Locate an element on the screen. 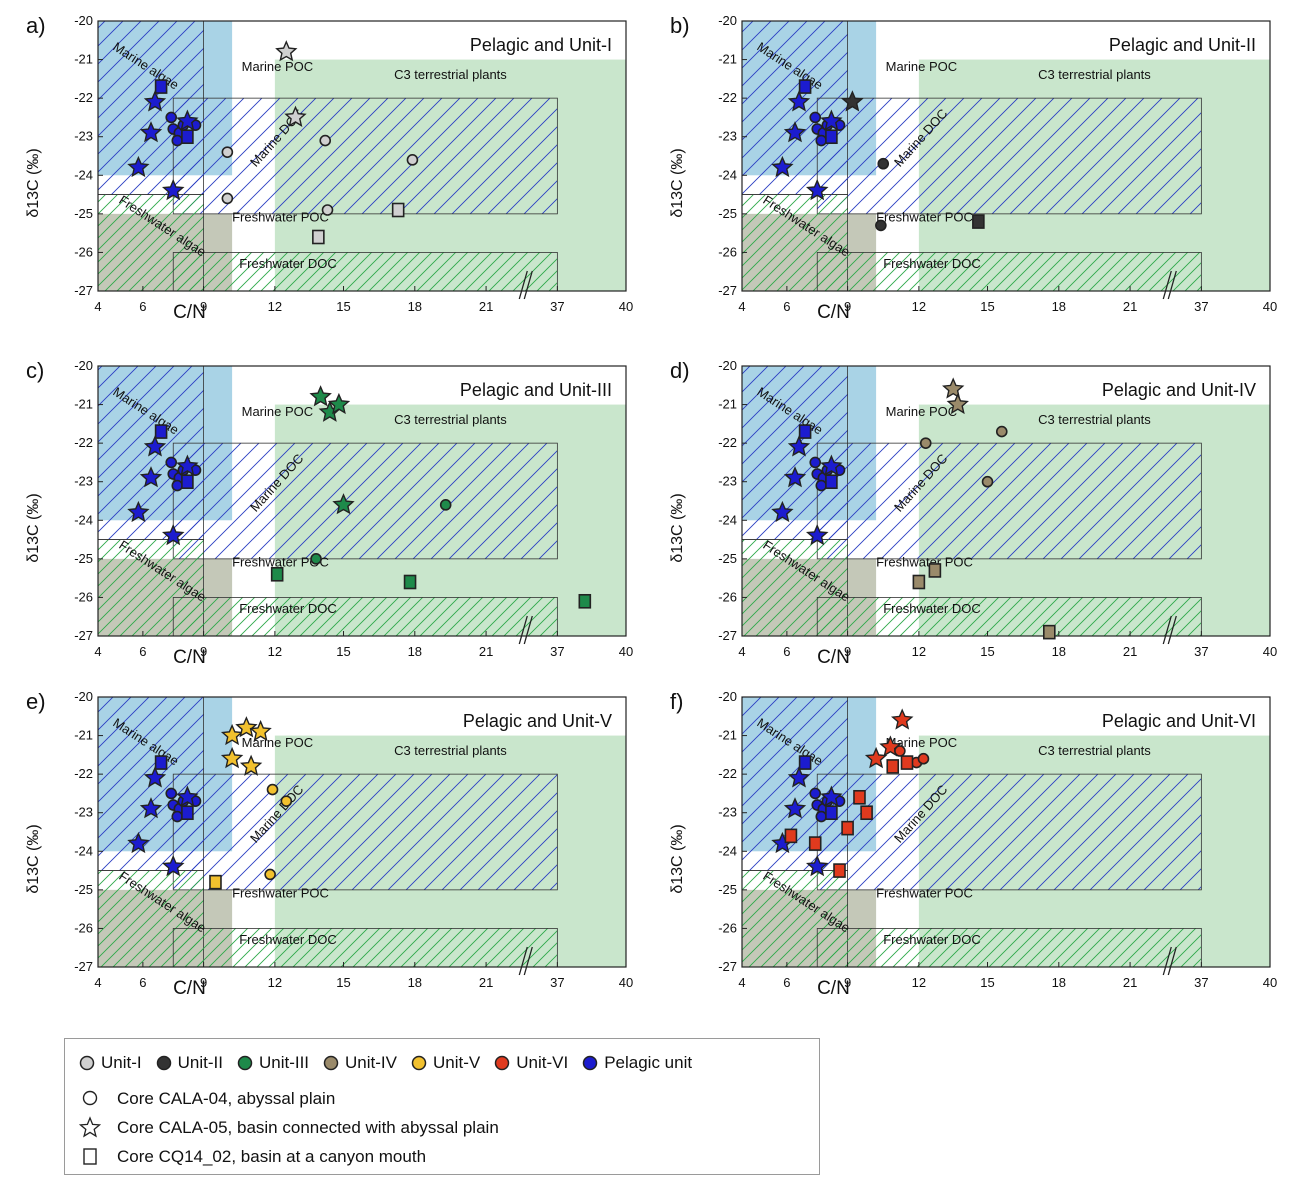  legend-unit-item: Unit-II is located at coordinates (189, 1063).